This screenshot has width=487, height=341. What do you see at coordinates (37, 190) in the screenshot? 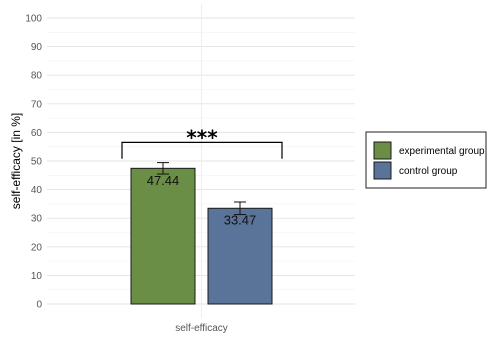
I see `y-tick-label: 40` at bounding box center [37, 190].